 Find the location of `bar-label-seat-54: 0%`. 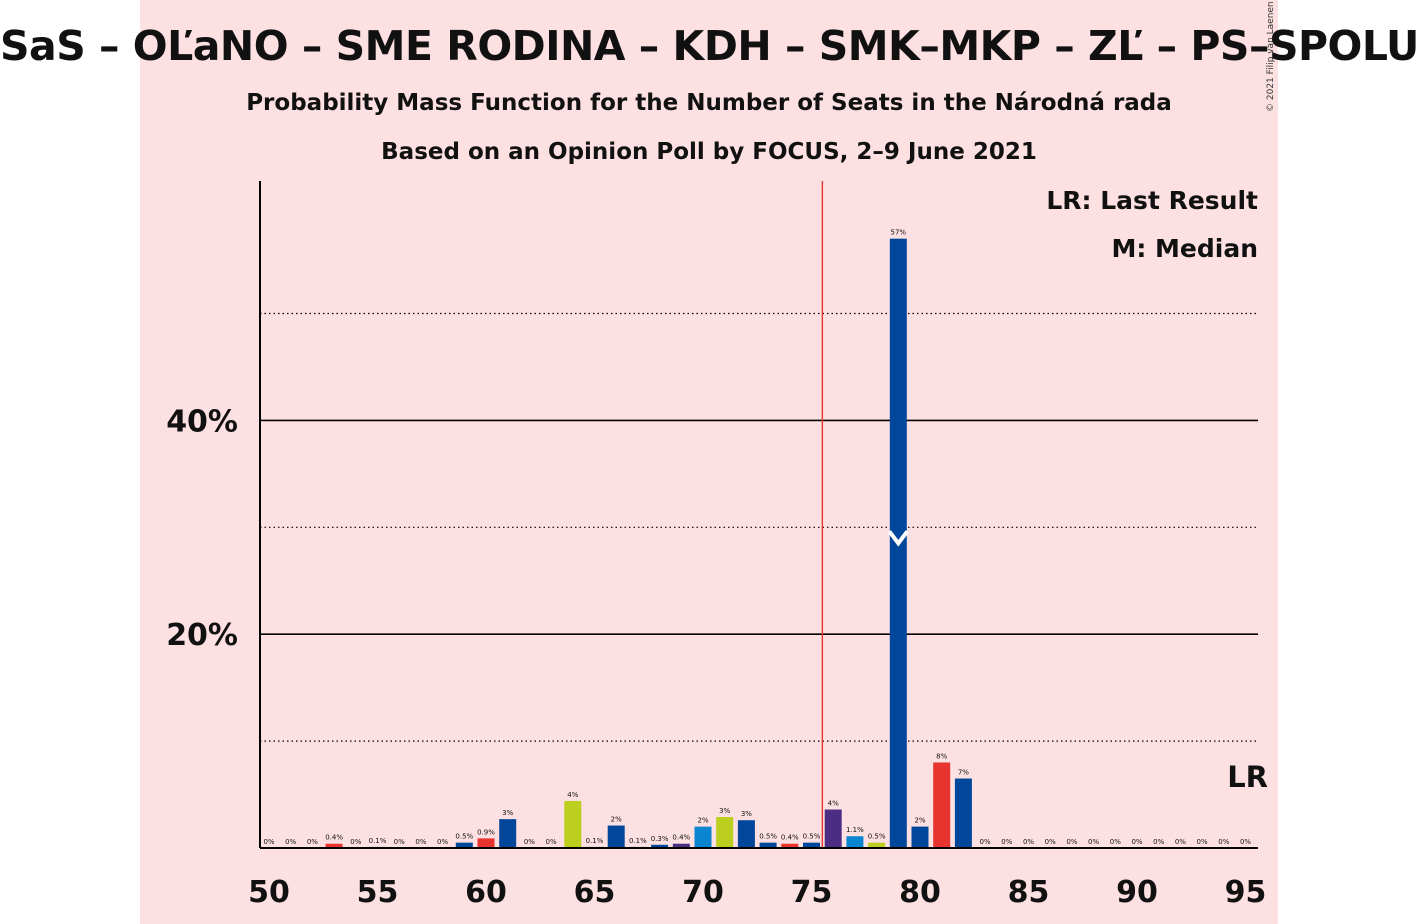

bar-label-seat-54: 0% is located at coordinates (355, 842).